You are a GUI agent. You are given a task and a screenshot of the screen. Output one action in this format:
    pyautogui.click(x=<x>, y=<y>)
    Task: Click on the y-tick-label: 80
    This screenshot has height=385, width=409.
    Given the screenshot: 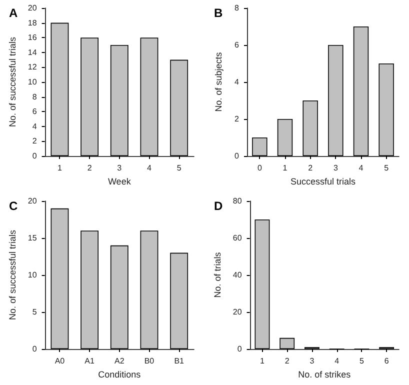 What is the action you would take?
    pyautogui.click(x=237, y=201)
    